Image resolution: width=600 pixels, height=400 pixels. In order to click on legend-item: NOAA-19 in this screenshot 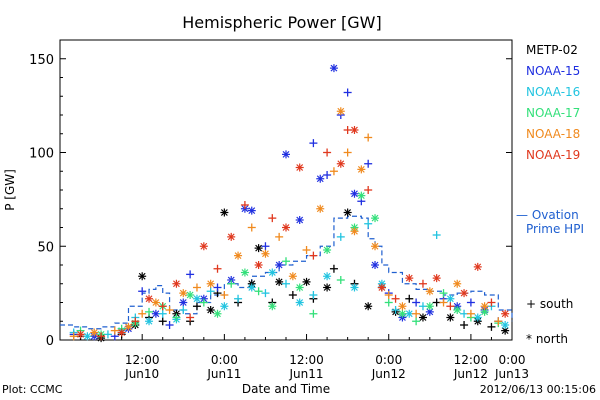, I will do `click(553, 155)`.